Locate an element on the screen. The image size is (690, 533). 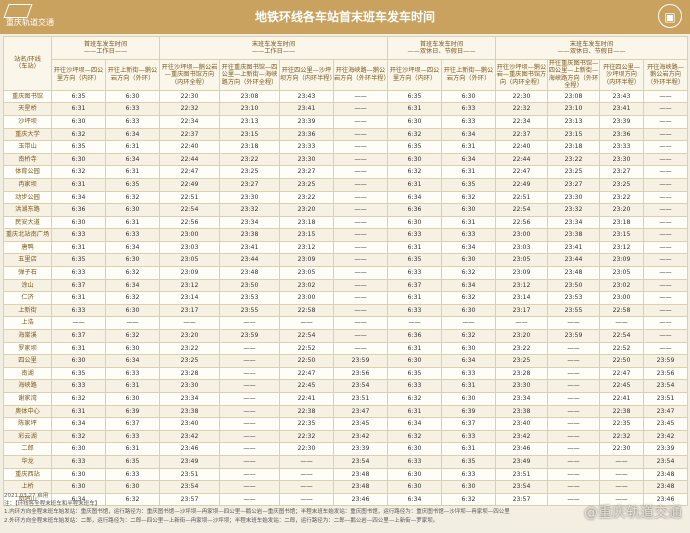
station-name: 仁济 is located at coordinates (27, 298).